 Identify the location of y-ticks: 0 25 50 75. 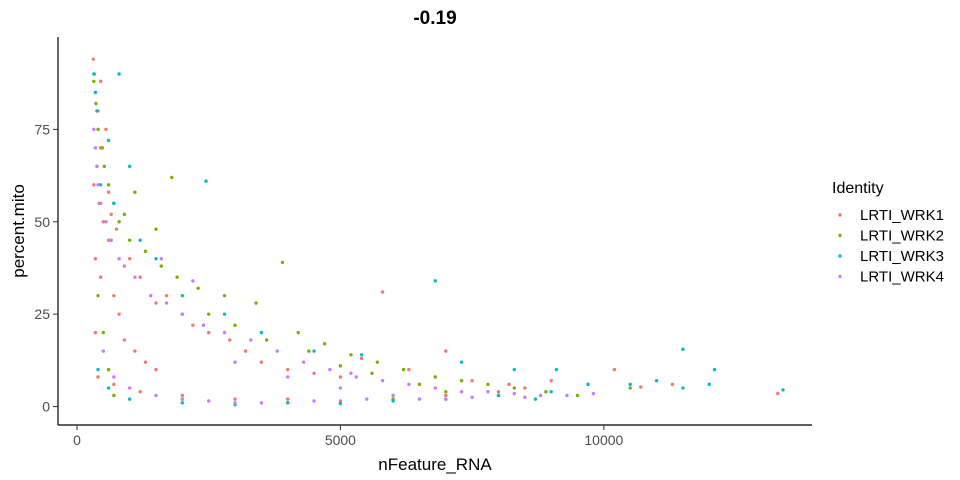
(46, 268).